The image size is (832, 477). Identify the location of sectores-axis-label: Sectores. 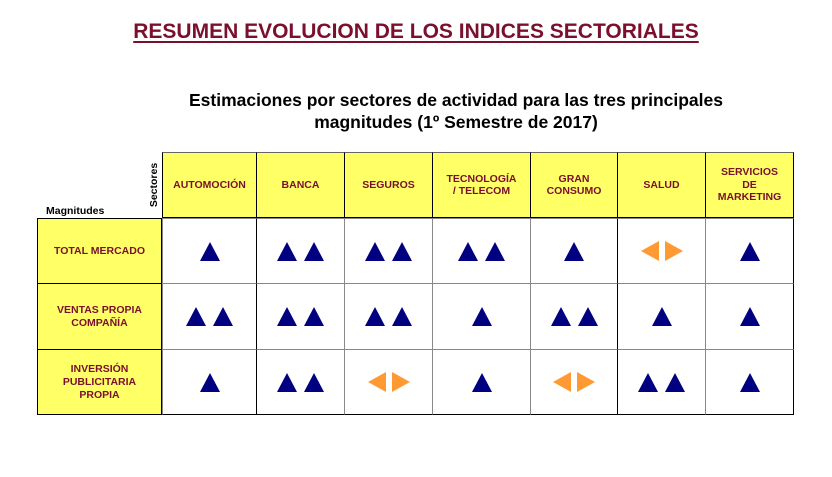
(154, 185).